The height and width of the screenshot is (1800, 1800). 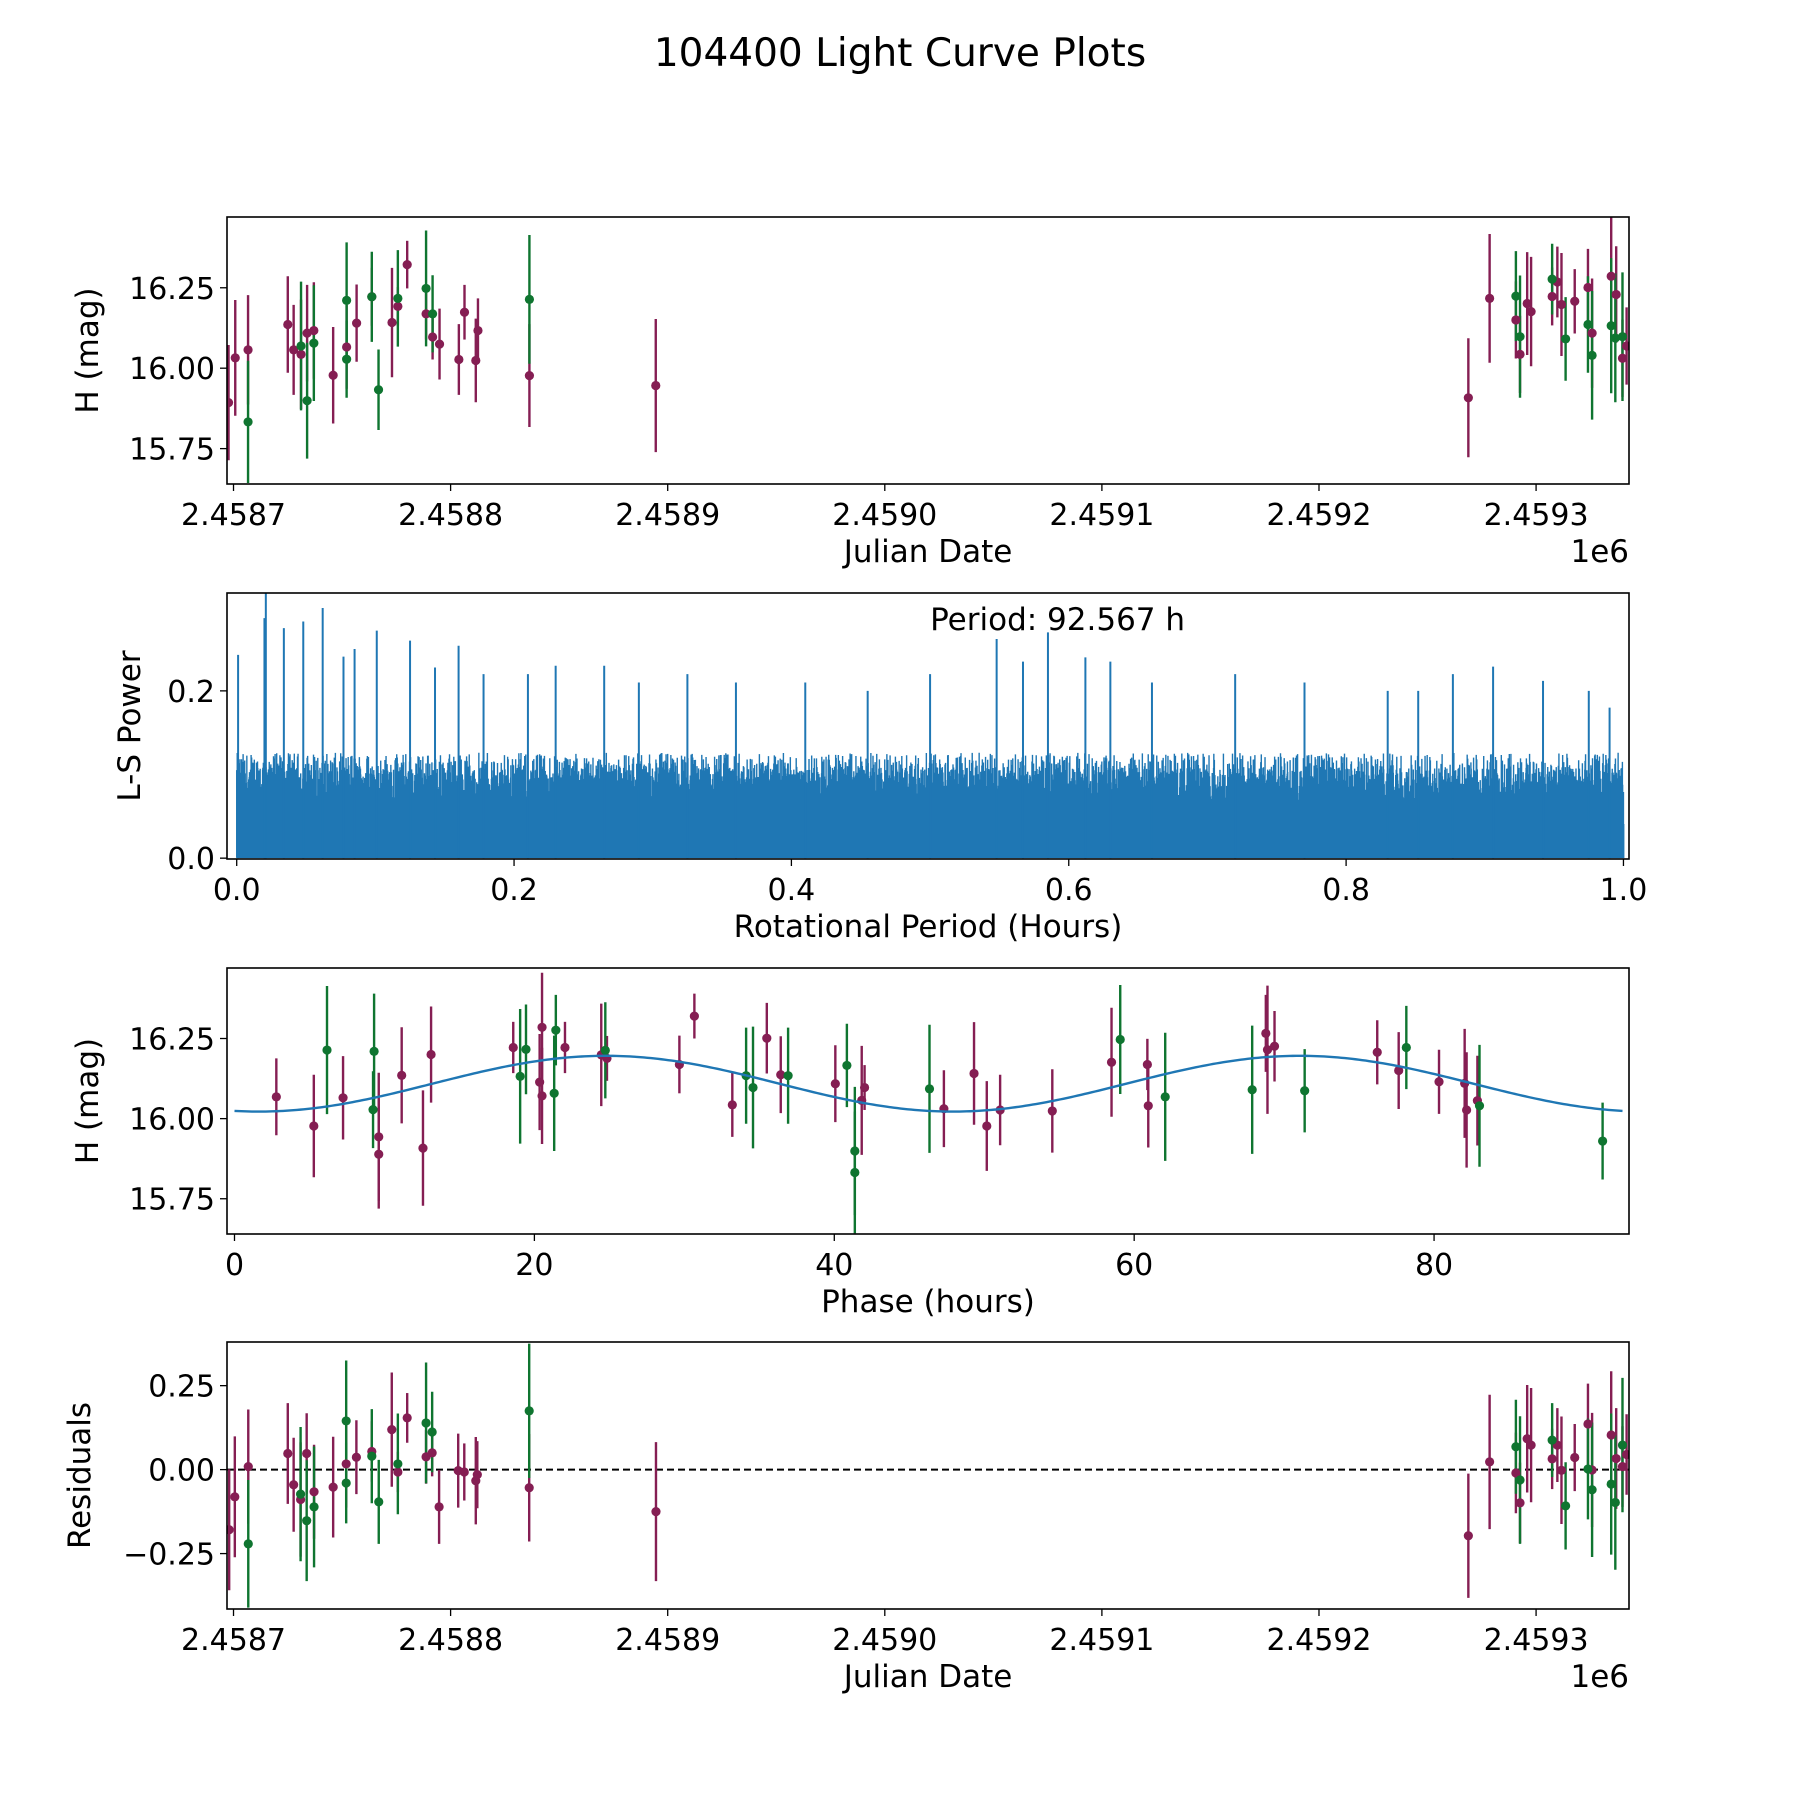 What do you see at coordinates (191, 692) in the screenshot?
I see `y-tick-label: 0.2` at bounding box center [191, 692].